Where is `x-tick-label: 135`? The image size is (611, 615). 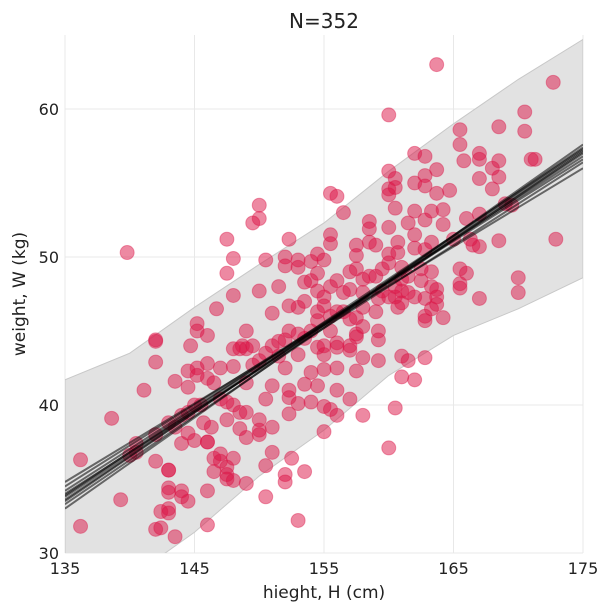
x-tick-label: 135 is located at coordinates (65, 568).